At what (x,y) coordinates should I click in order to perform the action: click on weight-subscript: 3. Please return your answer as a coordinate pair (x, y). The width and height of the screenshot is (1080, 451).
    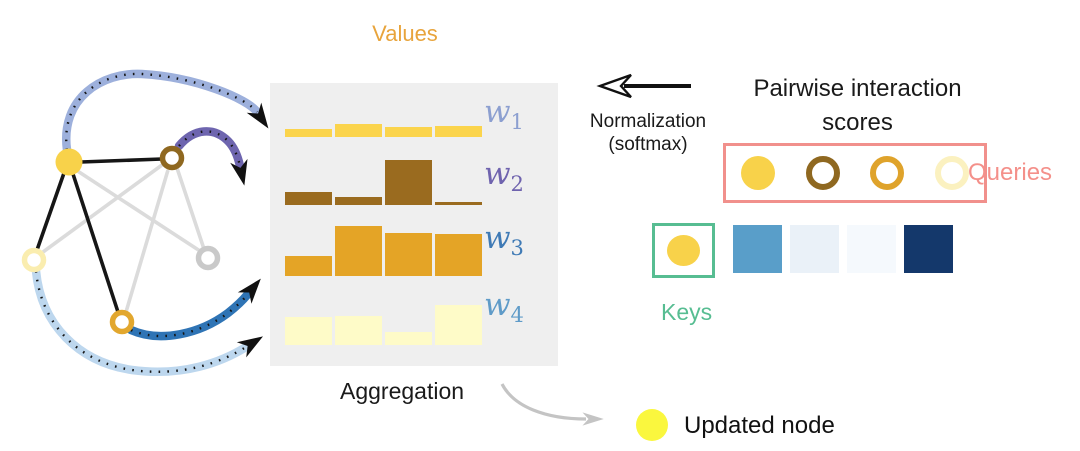
    Looking at the image, I should click on (517, 248).